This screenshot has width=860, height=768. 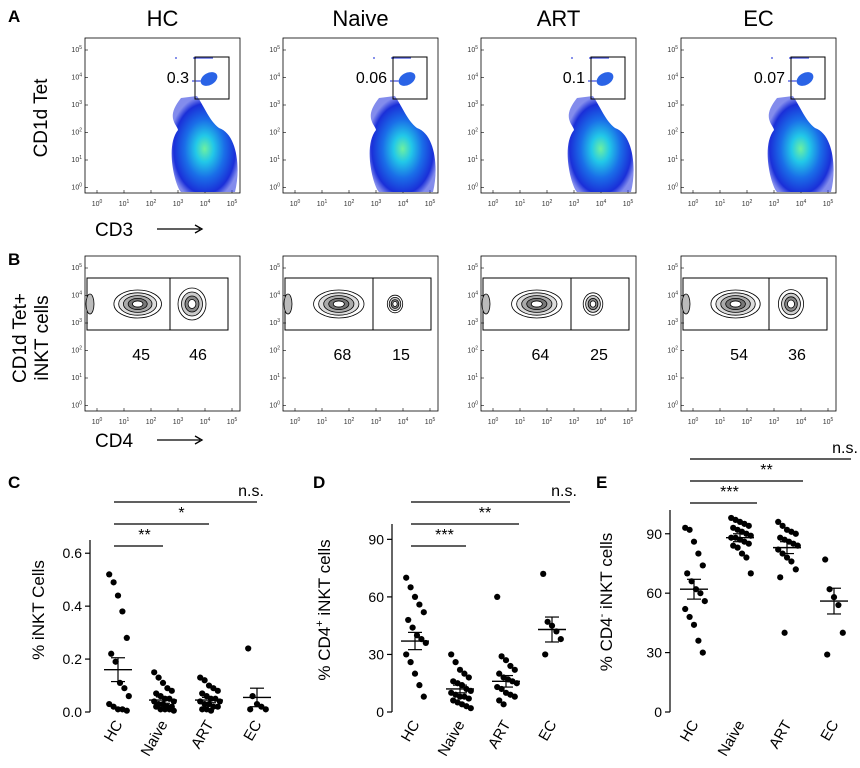 I want to click on y-axis-tick-label: 30, so click(x=376, y=654).